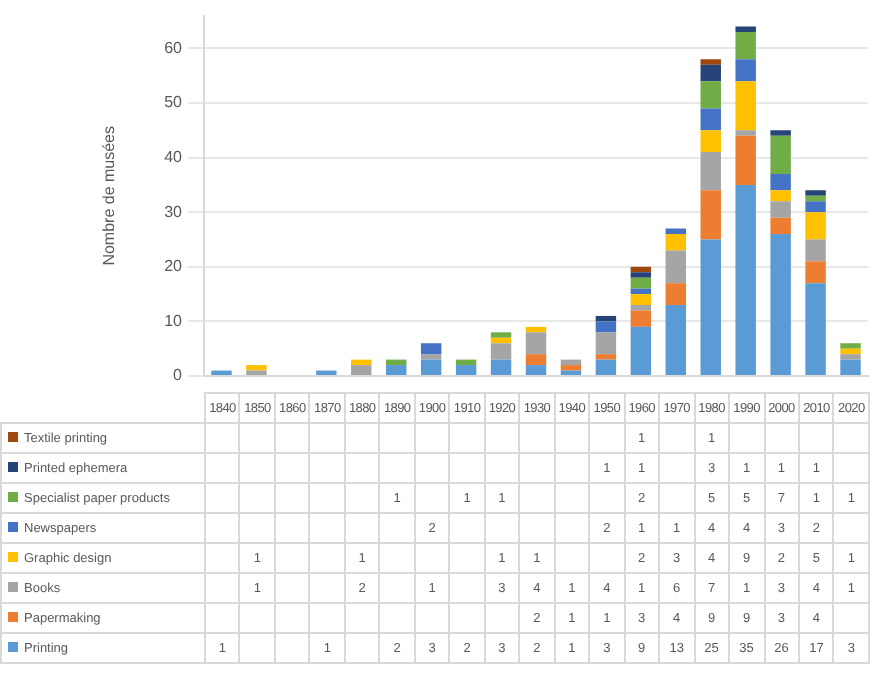 The width and height of the screenshot is (880, 678). I want to click on y-tick-label: 0, so click(178, 375).